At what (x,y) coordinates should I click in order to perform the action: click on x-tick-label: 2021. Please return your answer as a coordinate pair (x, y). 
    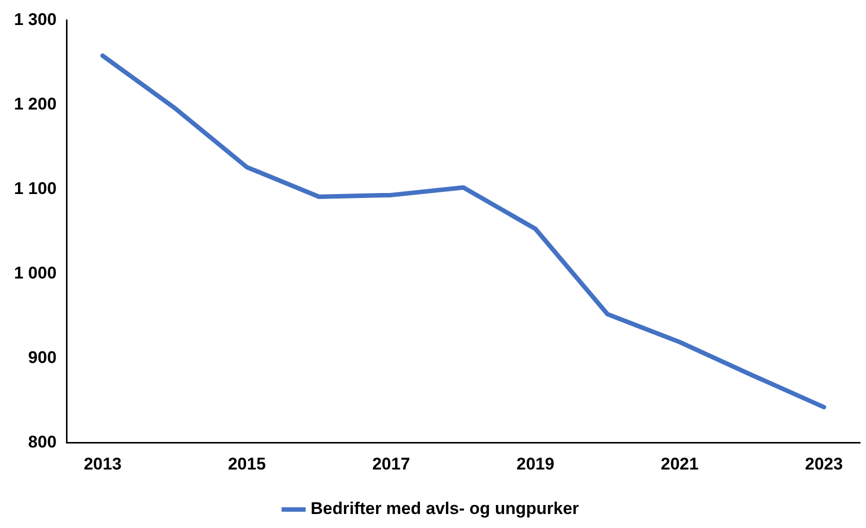
    Looking at the image, I should click on (679, 464).